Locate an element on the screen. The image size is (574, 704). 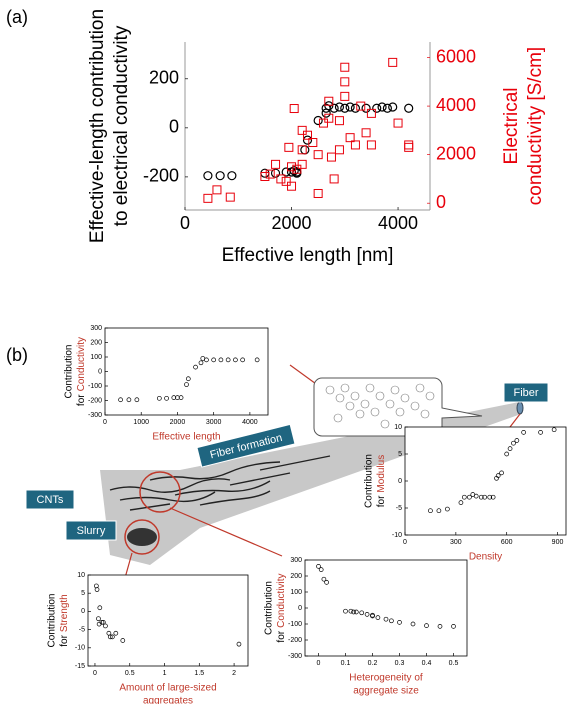
x-tick-label: 0.5 is located at coordinates (130, 673).